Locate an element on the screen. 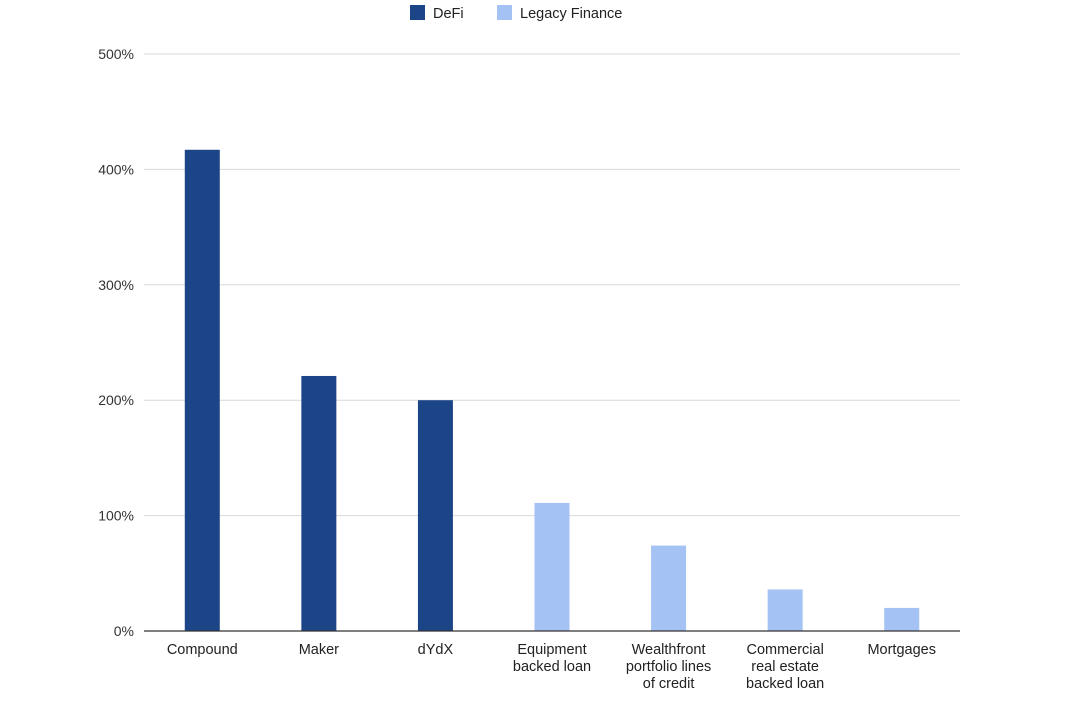  legend-label: DeFi is located at coordinates (448, 14).